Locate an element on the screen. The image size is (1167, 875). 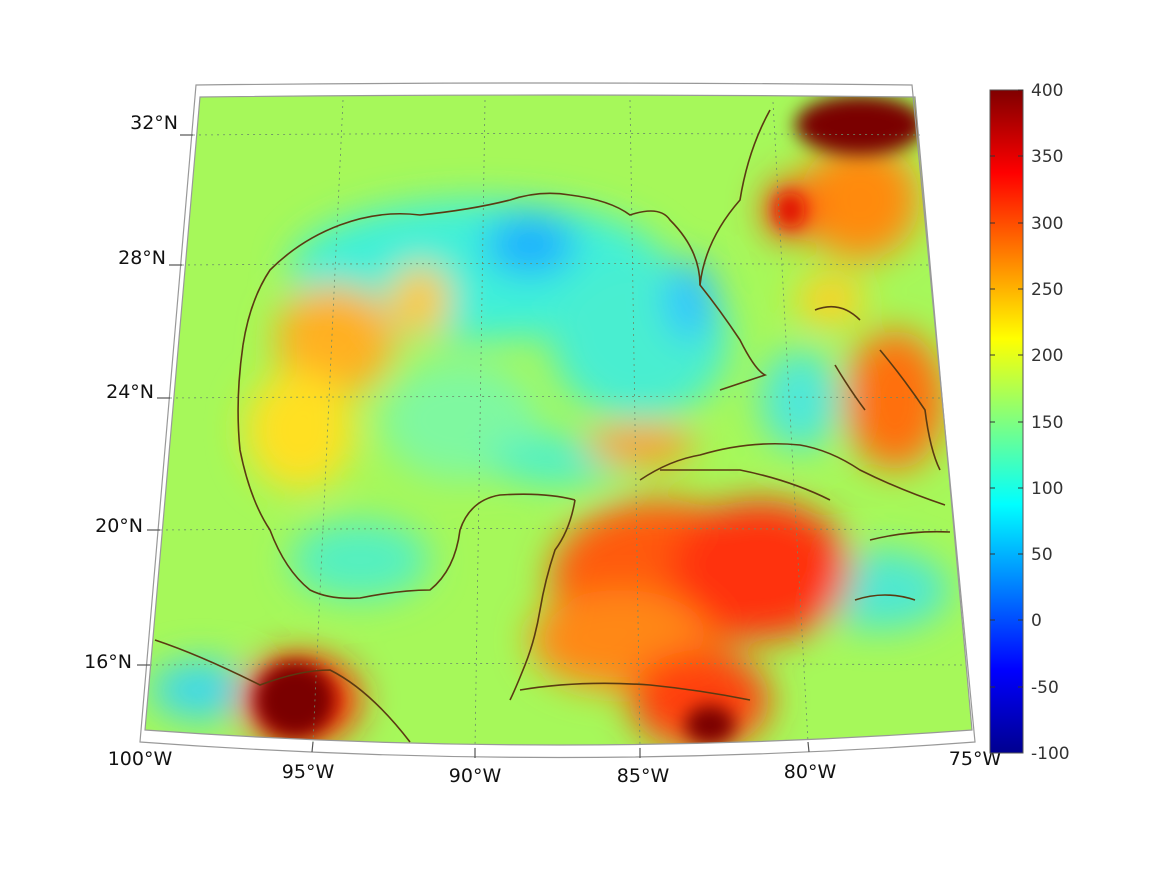
cuba-coast is located at coordinates (792, 474).